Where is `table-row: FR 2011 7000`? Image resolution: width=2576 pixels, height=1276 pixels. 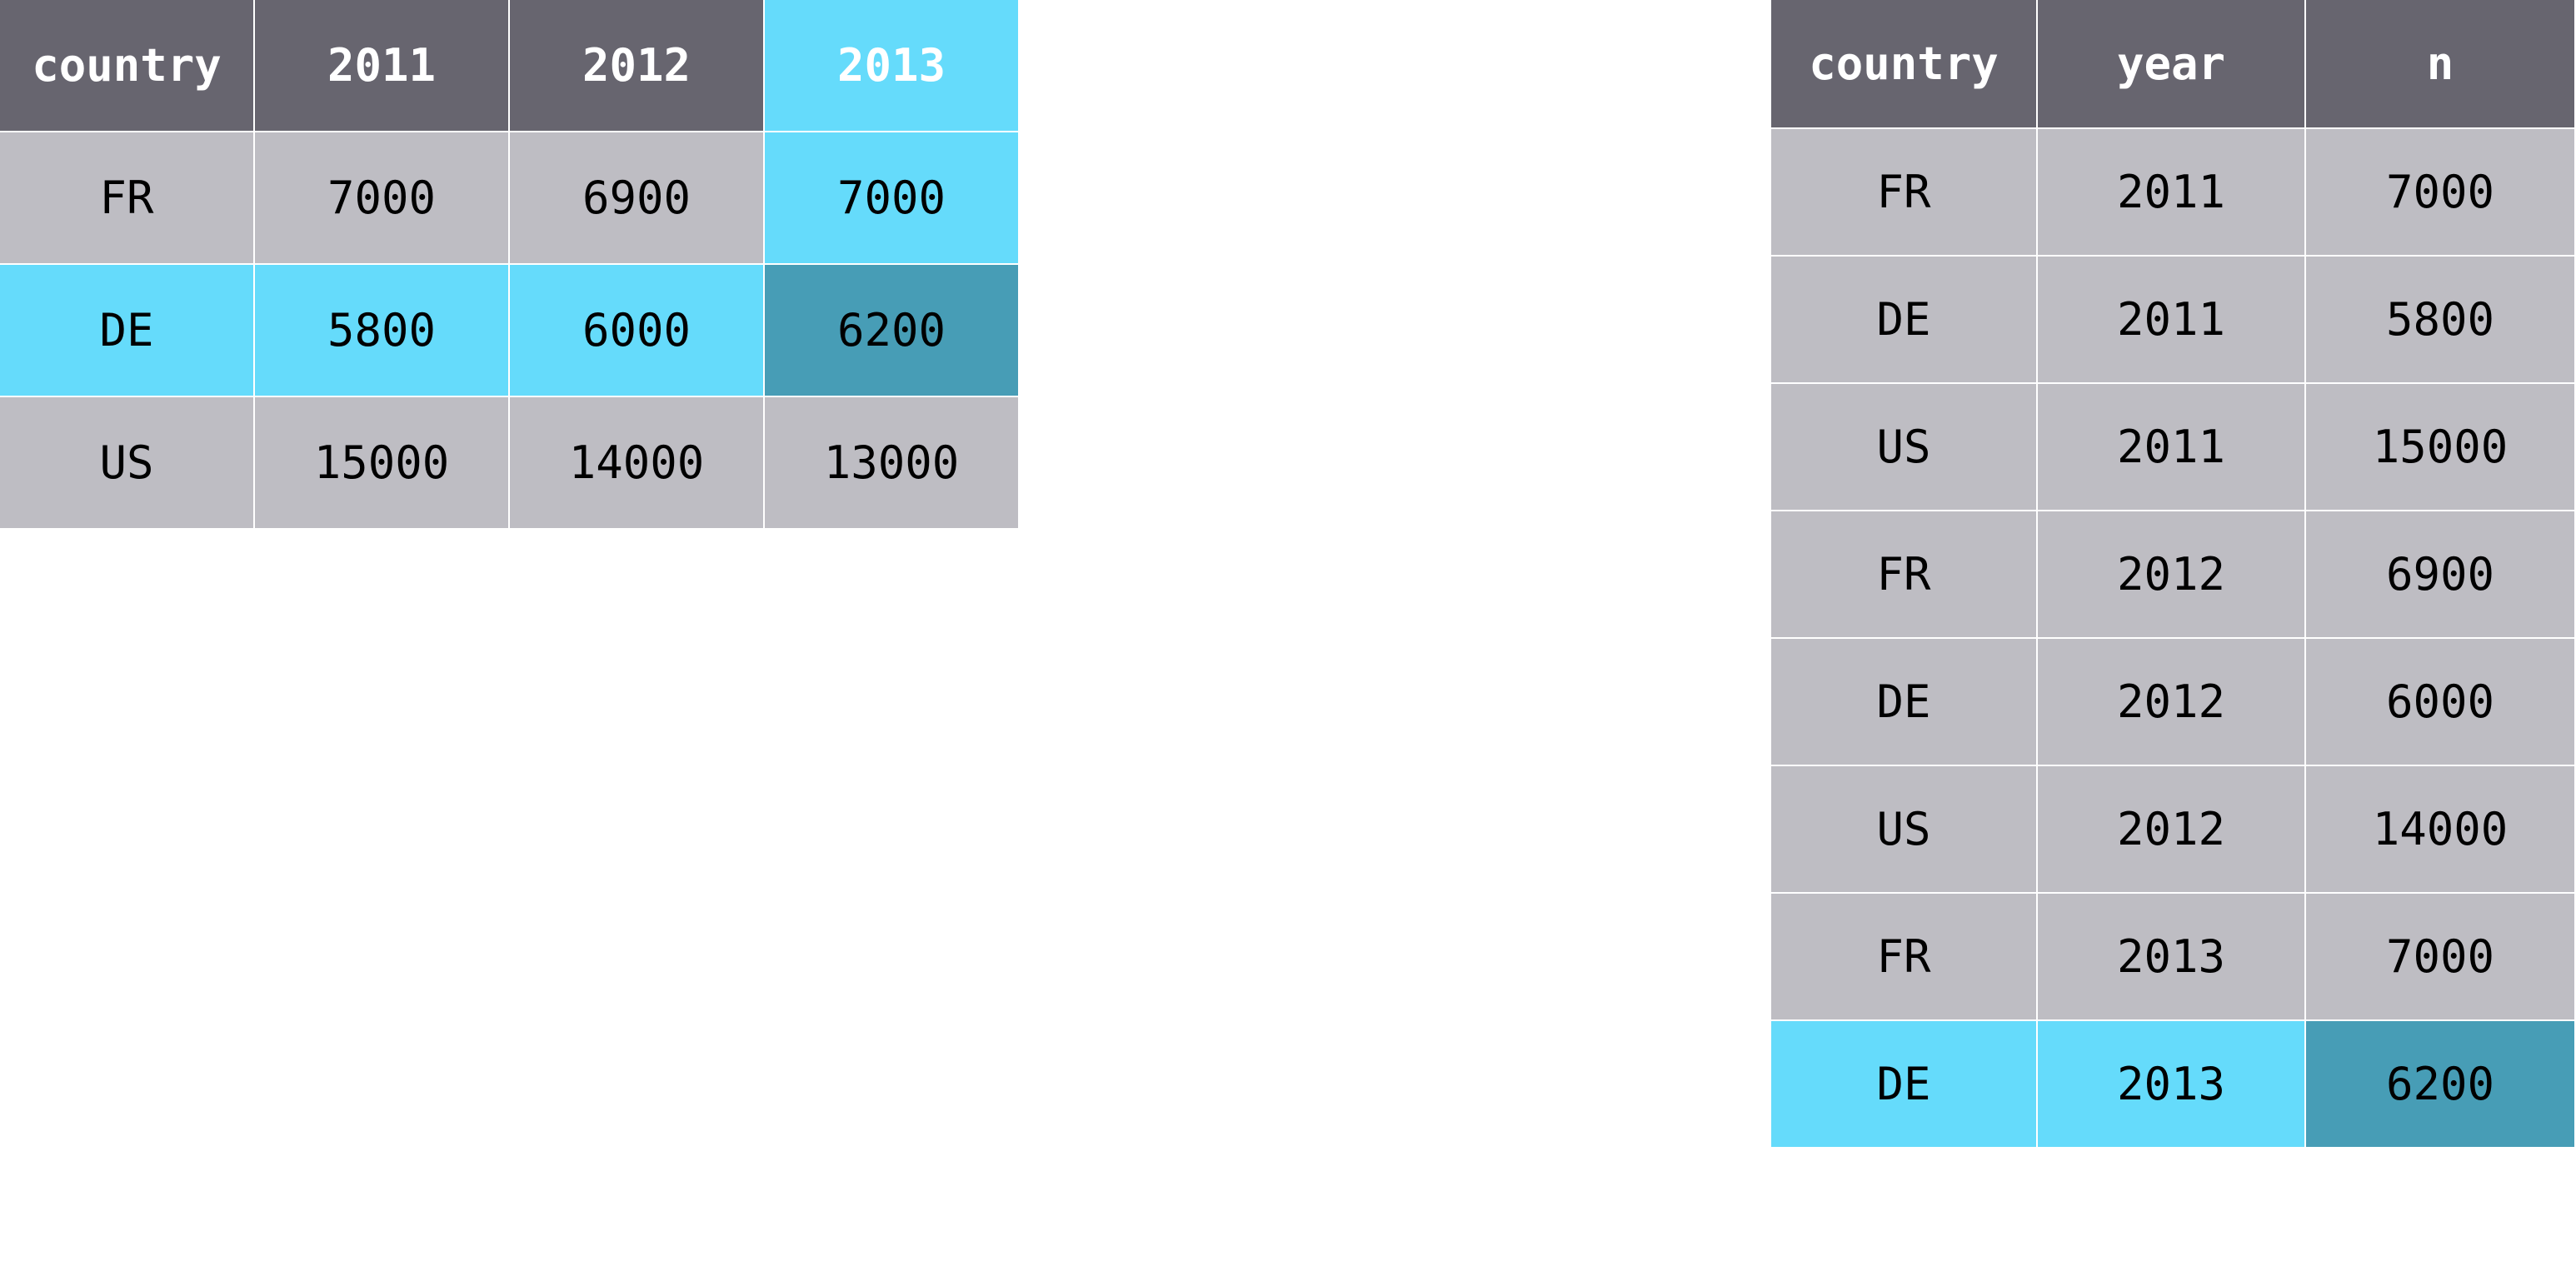 table-row: FR 2011 7000 is located at coordinates (2173, 193).